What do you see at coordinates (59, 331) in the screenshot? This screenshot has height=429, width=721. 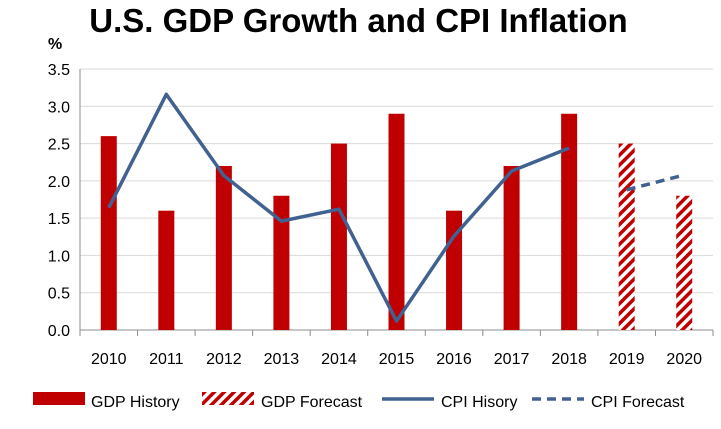 I see `y-tick-label: 0.0` at bounding box center [59, 331].